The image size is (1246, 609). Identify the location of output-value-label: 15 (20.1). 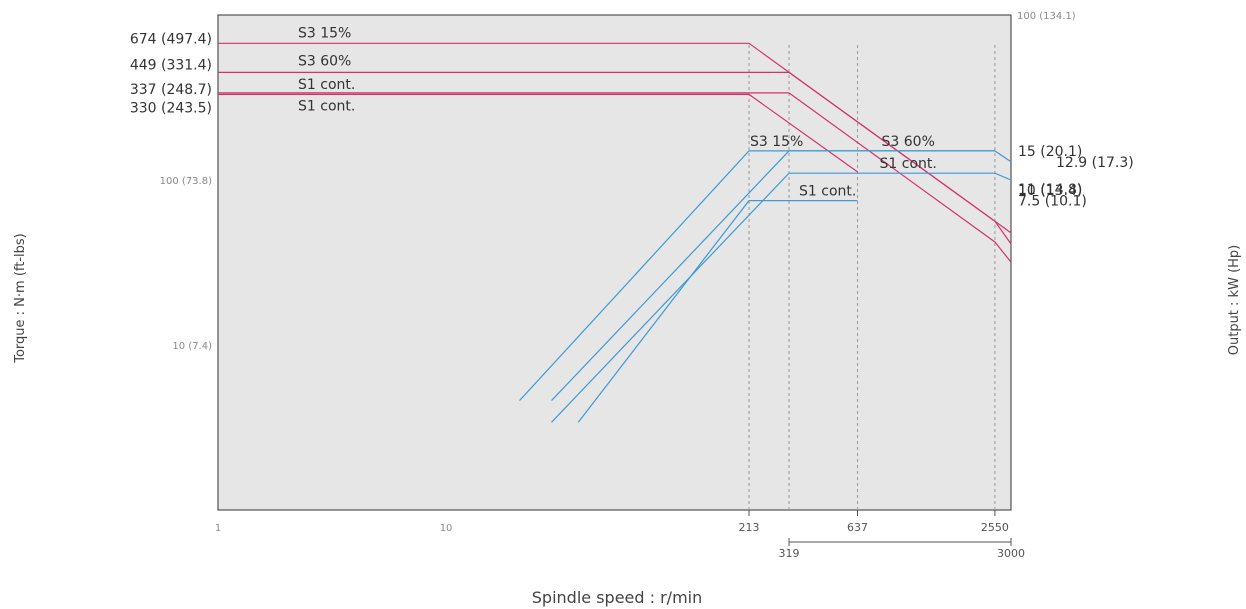
(1050, 152).